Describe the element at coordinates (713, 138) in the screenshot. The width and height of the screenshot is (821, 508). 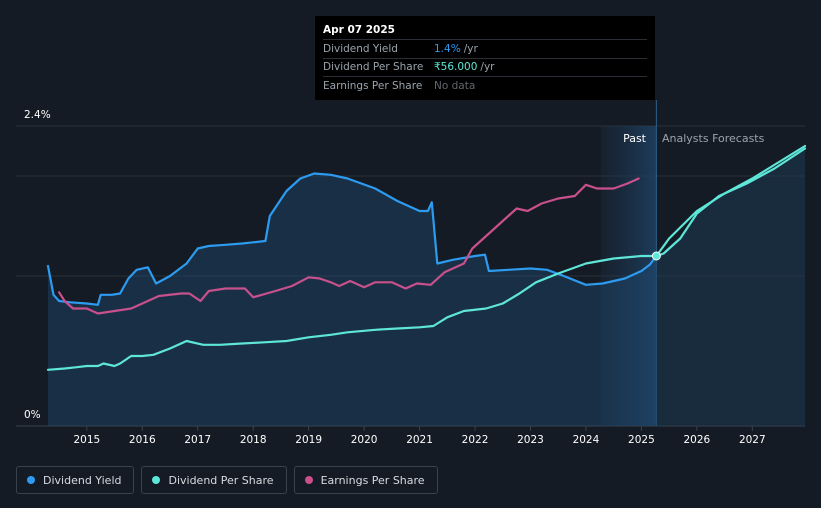
I see `forecast-region-label: Analysts Forecasts` at that location.